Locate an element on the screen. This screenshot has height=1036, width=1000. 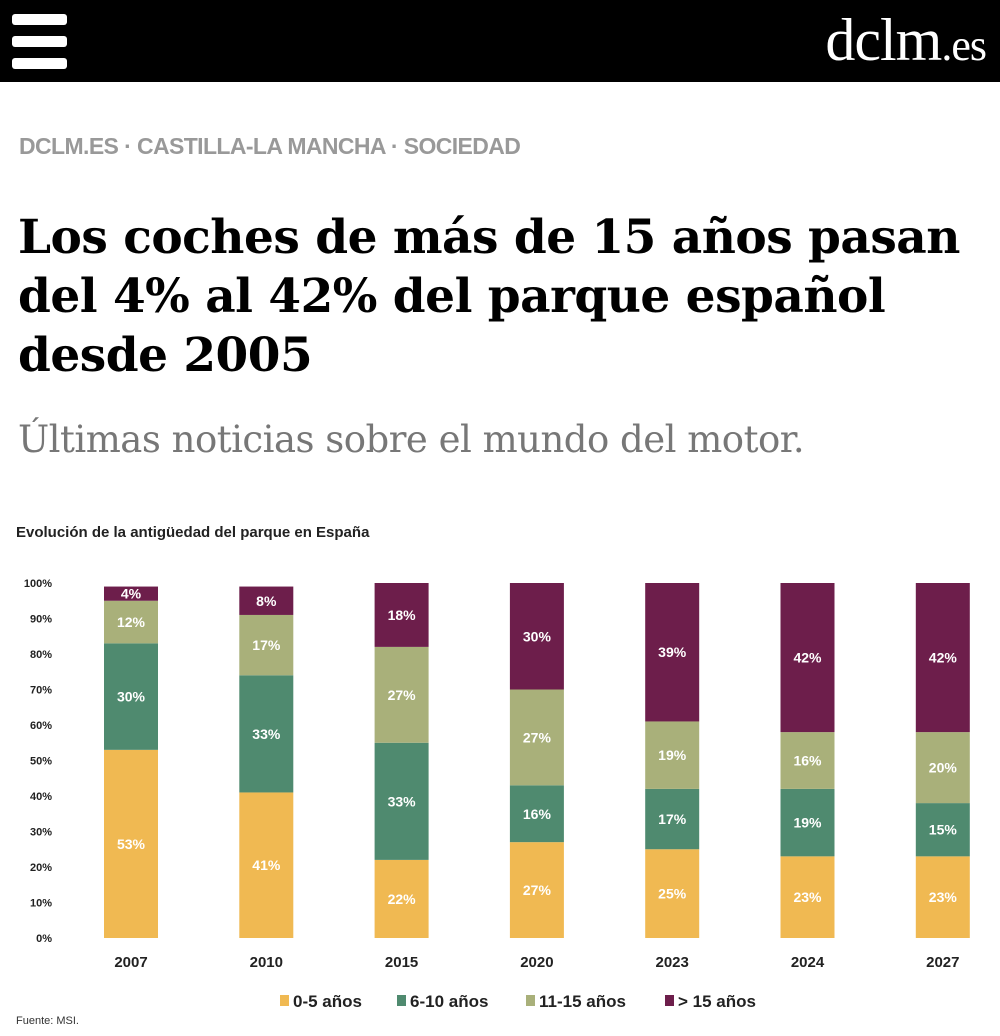
y-tick-label: 70% is located at coordinates (41, 691).